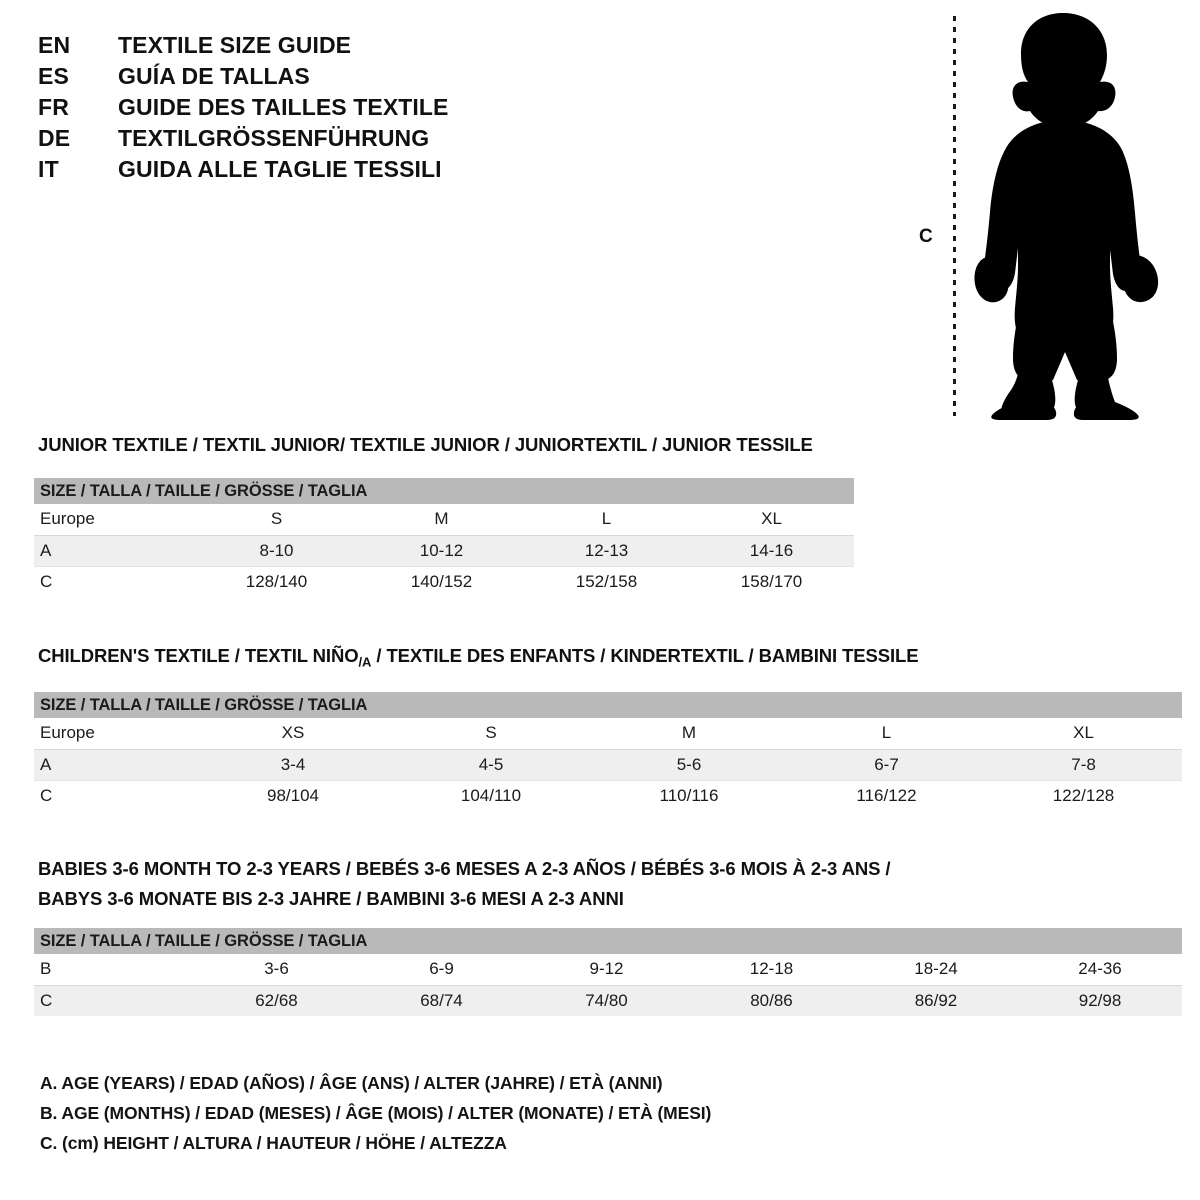 This screenshot has width=1200, height=1200. Describe the element at coordinates (772, 581) in the screenshot. I see `junior-cell-c-3: 158/170` at that location.